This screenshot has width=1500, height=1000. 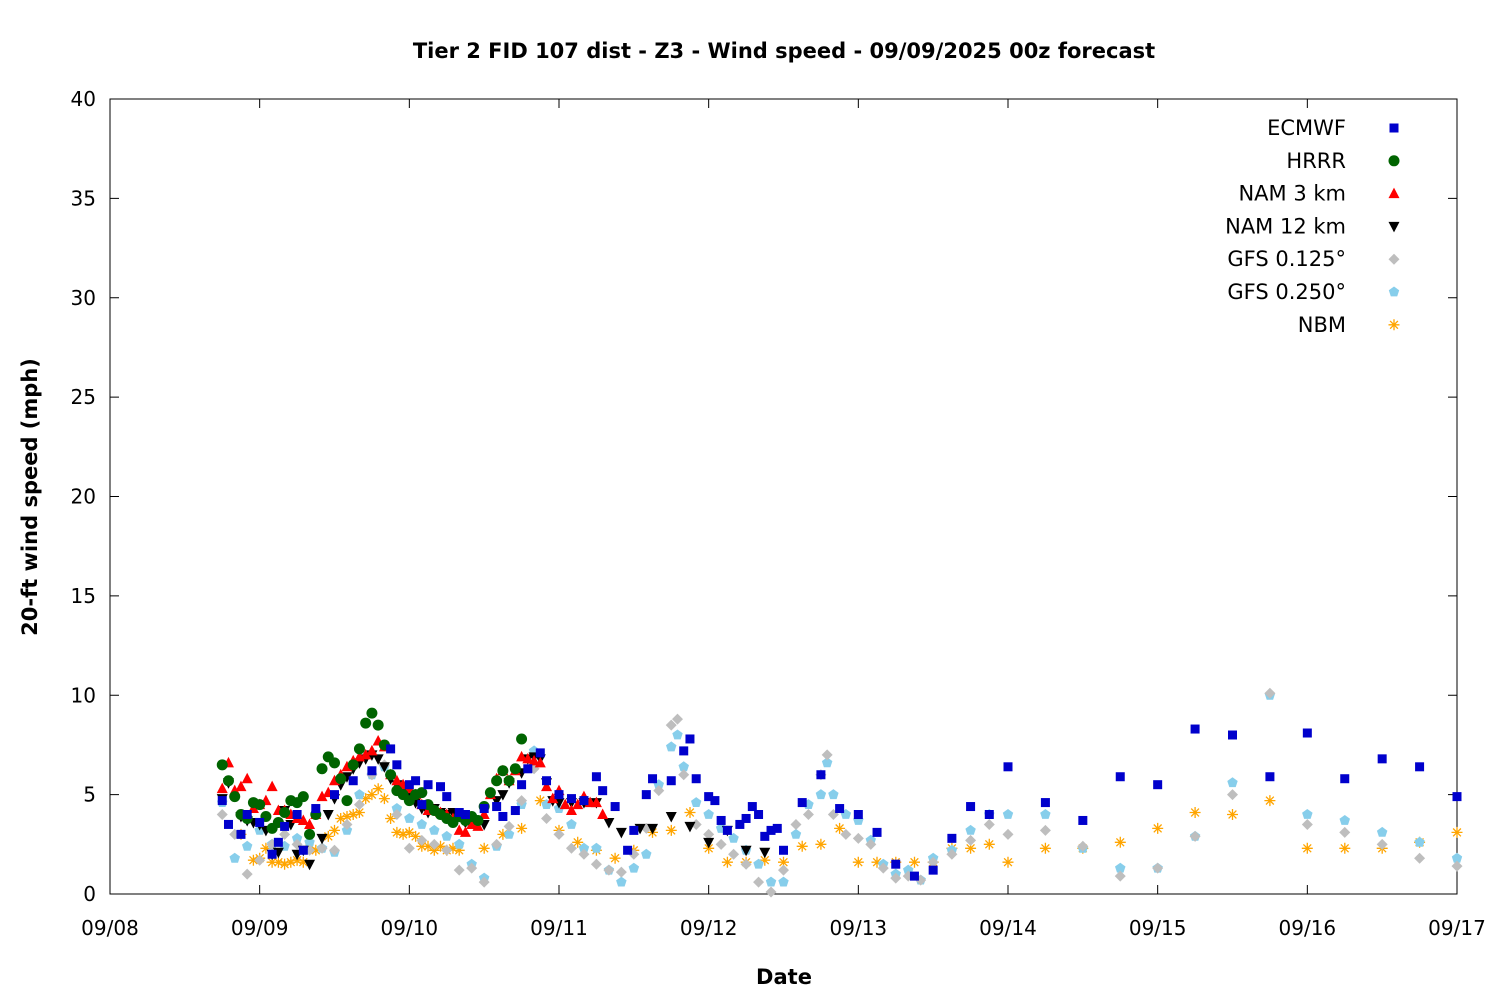 What do you see at coordinates (784, 977) in the screenshot?
I see `x-axis-label: Date` at bounding box center [784, 977].